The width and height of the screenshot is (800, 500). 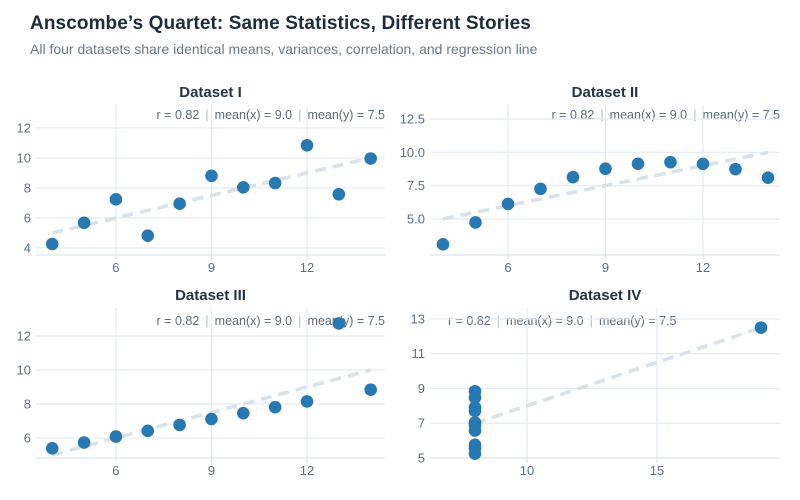 What do you see at coordinates (527, 470) in the screenshot?
I see `x-tick-label: 10` at bounding box center [527, 470].